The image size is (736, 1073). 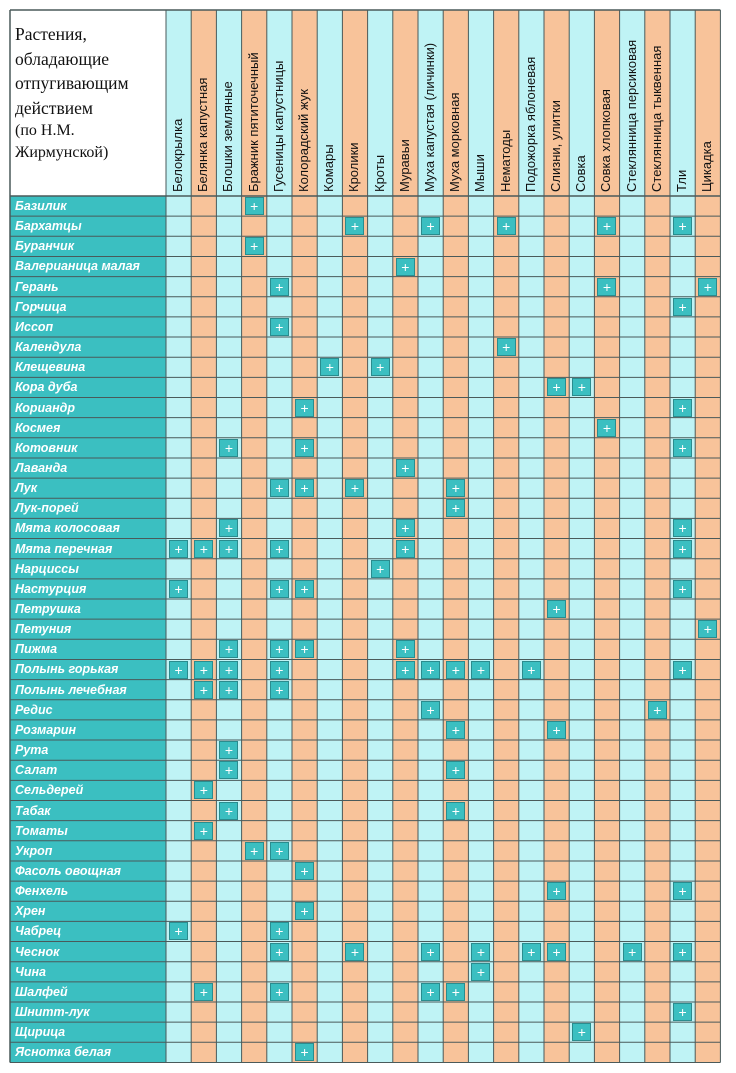 I want to click on row-header: Космея, so click(x=88, y=427).